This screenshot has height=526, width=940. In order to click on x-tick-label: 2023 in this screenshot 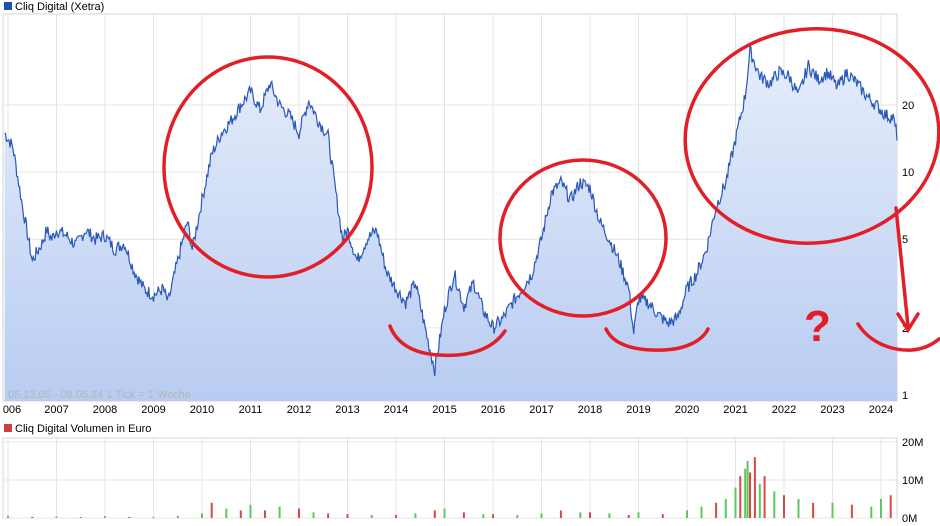, I will do `click(832, 410)`.